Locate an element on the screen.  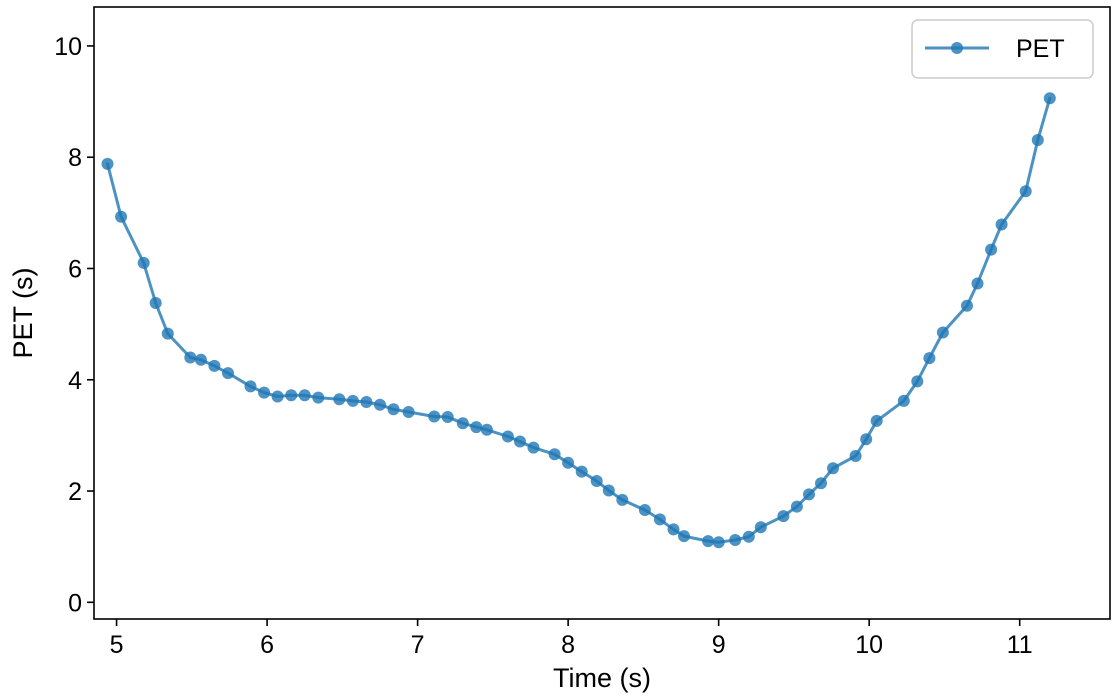
y-axis: 0 2 4 6 8 10 is located at coordinates (74, 325).